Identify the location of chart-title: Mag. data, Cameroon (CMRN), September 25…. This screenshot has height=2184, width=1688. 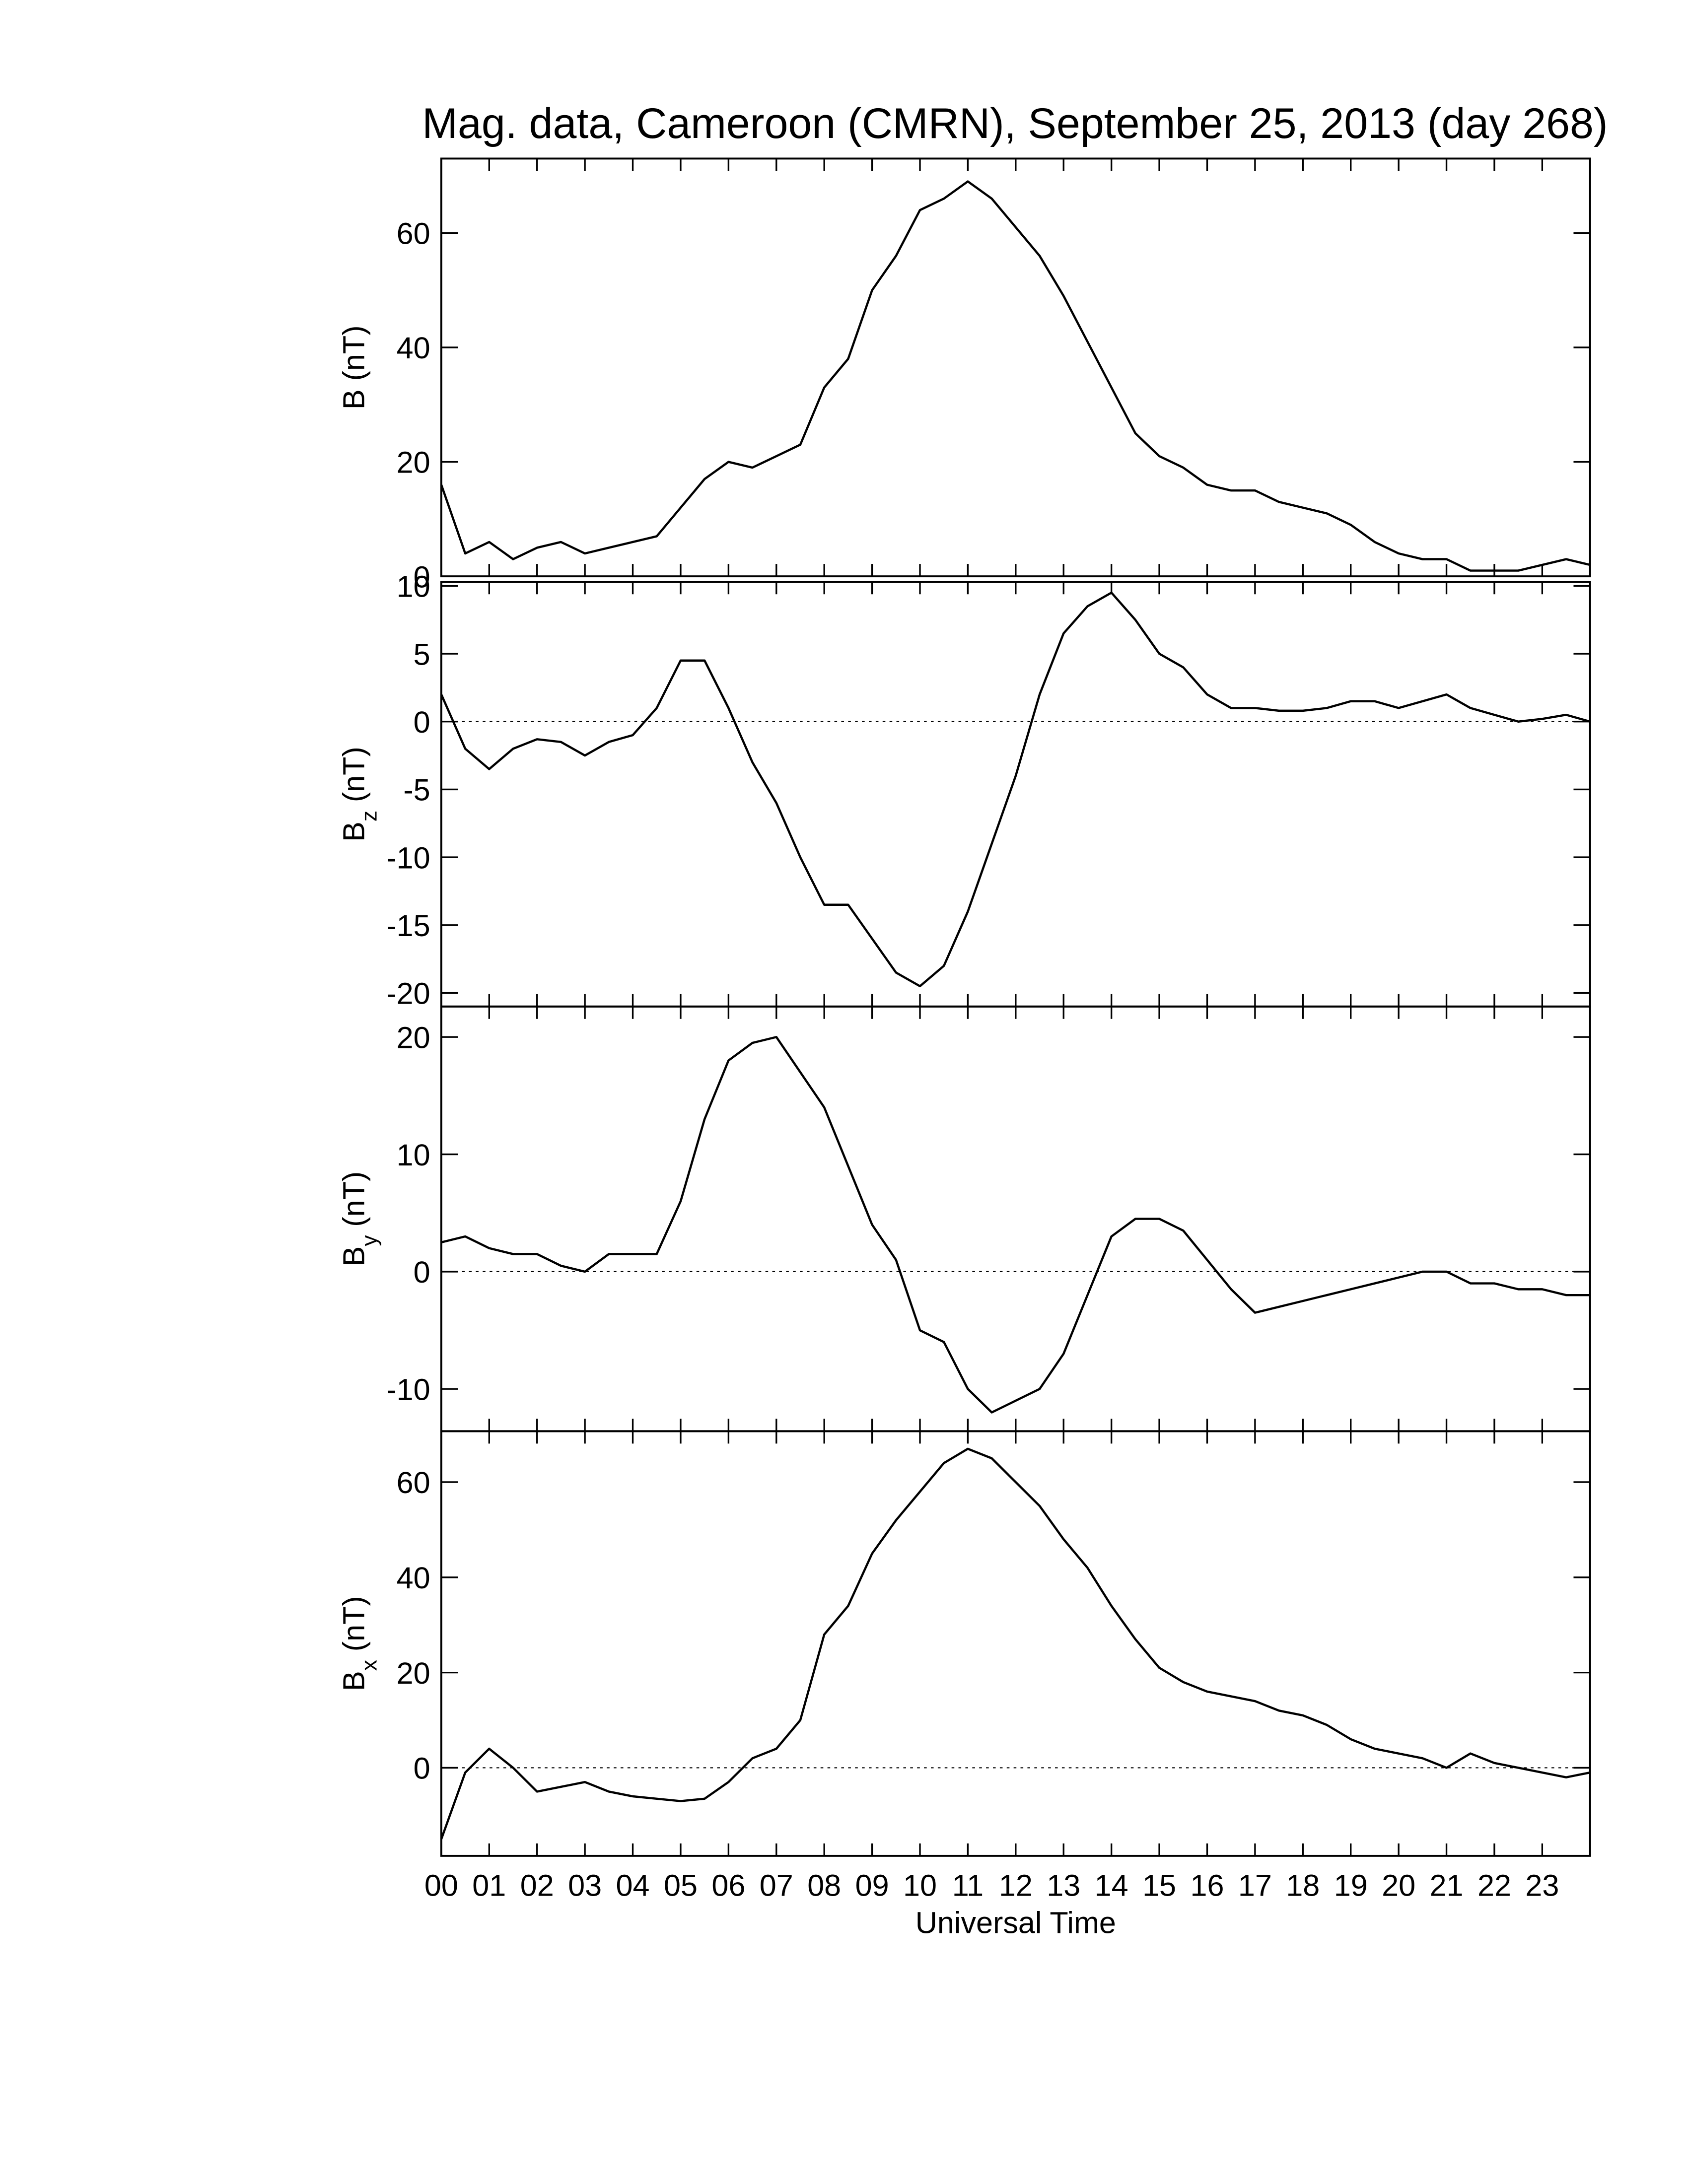
(1015, 123).